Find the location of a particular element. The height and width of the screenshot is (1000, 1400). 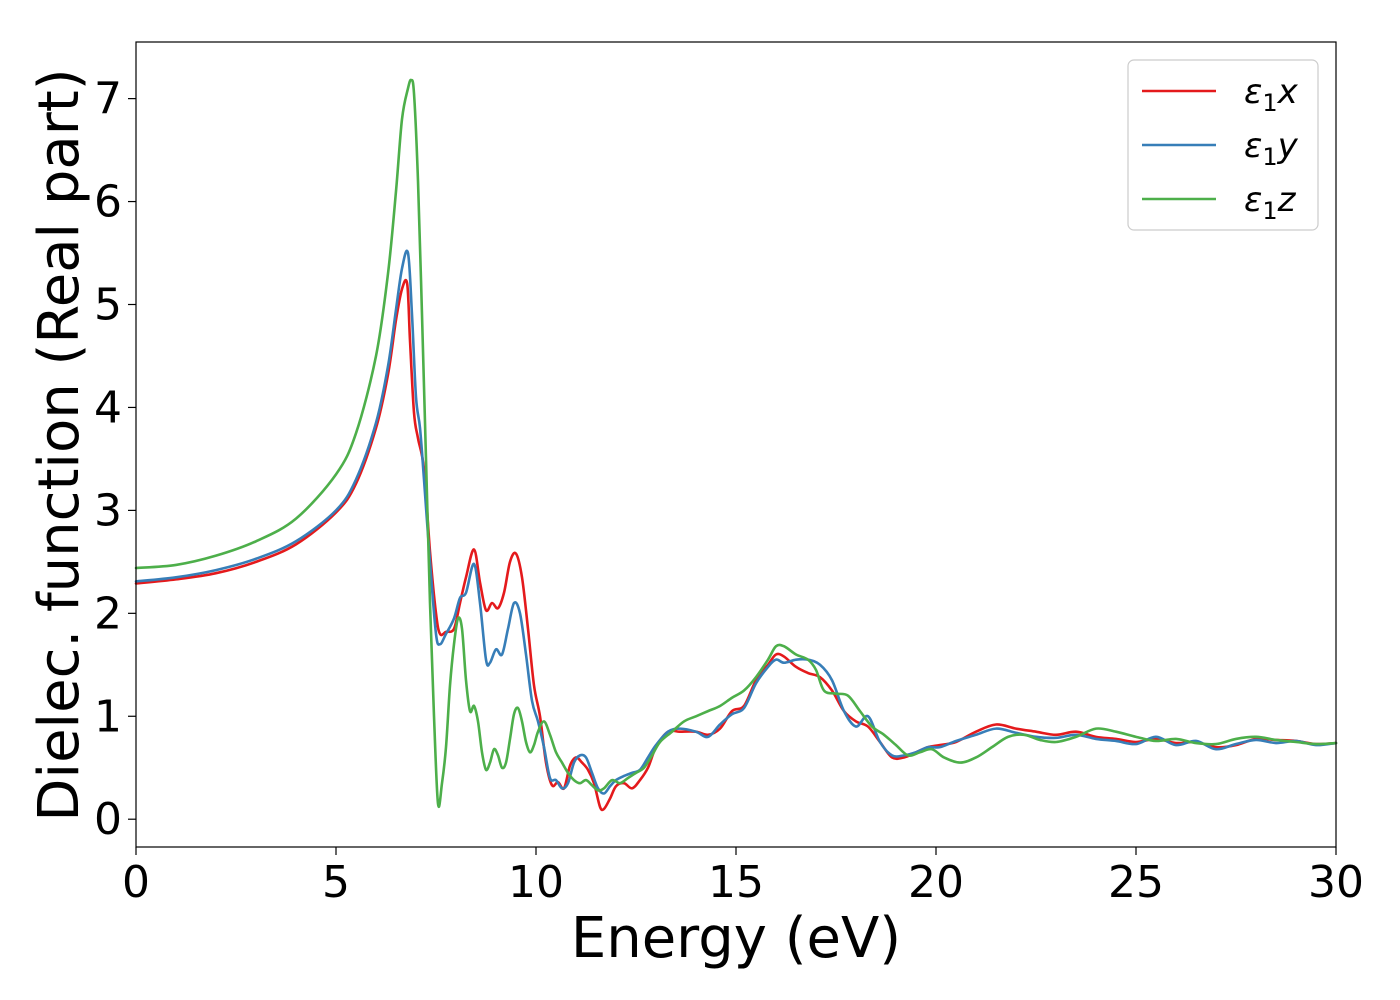

x-tick-label: 10 is located at coordinates (536, 882).